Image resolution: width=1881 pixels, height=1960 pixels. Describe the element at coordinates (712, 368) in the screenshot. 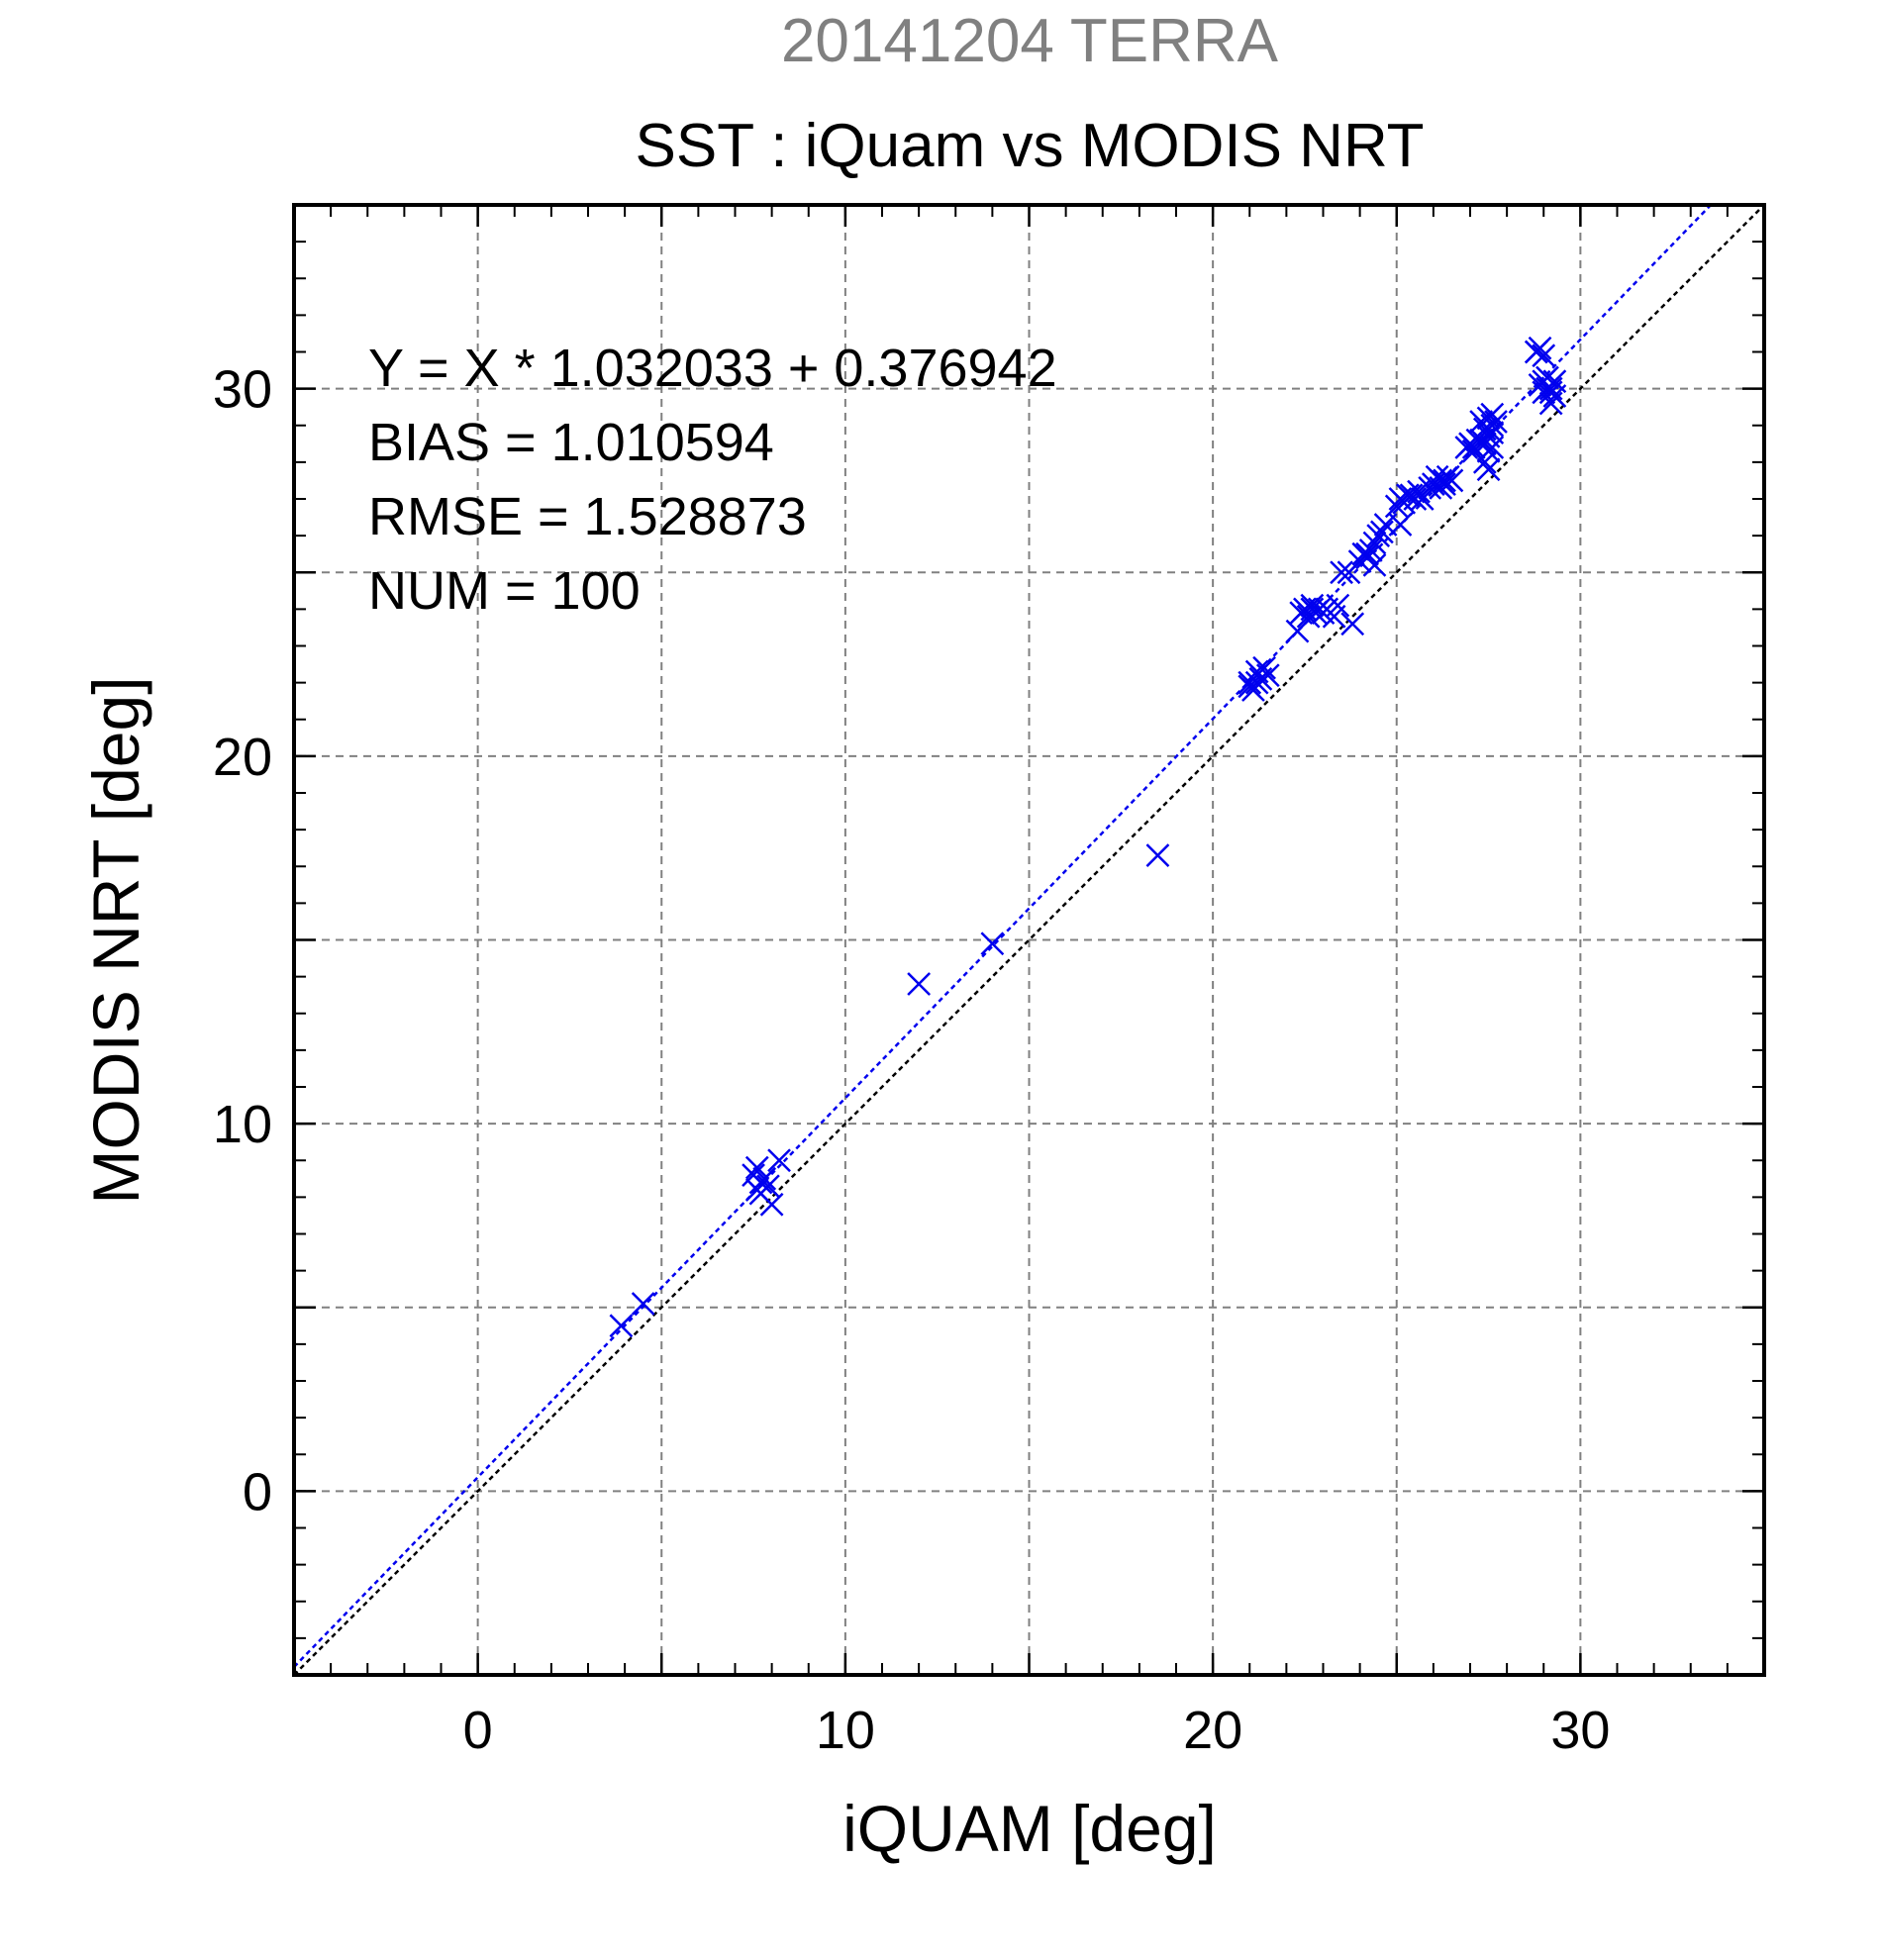

I see `regression-equation: Y = X * 1.032033 + 0.376942` at that location.